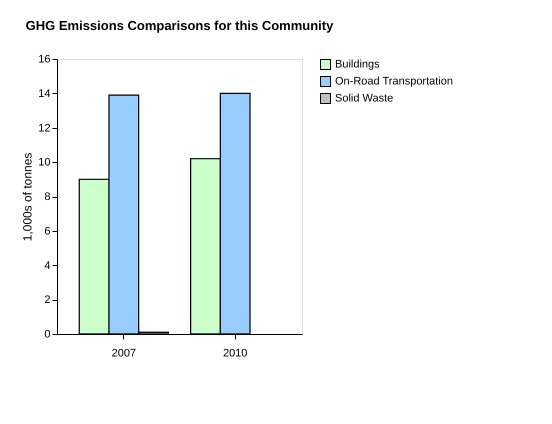 Image resolution: width=552 pixels, height=424 pixels. What do you see at coordinates (47, 197) in the screenshot?
I see `y-tick-label: 8` at bounding box center [47, 197].